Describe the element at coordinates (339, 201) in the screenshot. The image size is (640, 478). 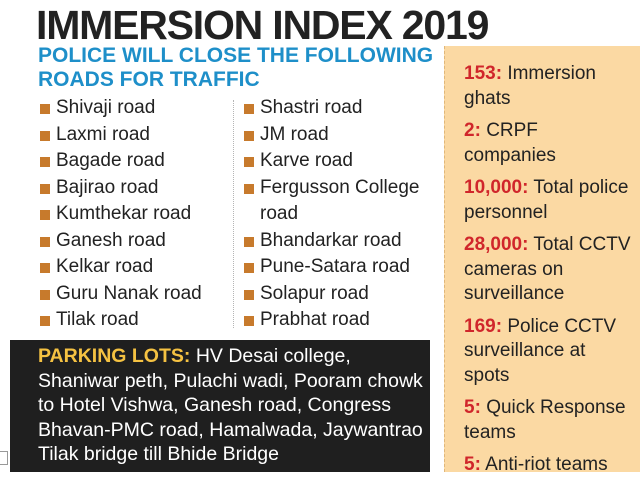
I see `road-item: Fergusson College road` at that location.